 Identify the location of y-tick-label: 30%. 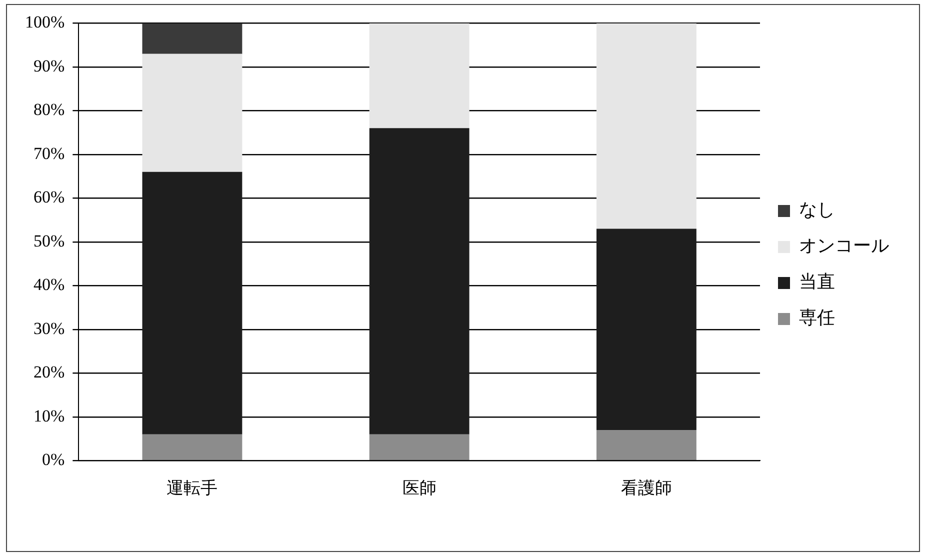
(49, 328).